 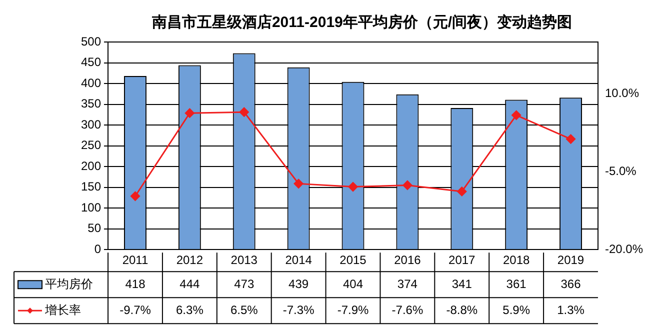 What do you see at coordinates (622, 93) in the screenshot?
I see `y2-tick-label: 10.0%` at bounding box center [622, 93].